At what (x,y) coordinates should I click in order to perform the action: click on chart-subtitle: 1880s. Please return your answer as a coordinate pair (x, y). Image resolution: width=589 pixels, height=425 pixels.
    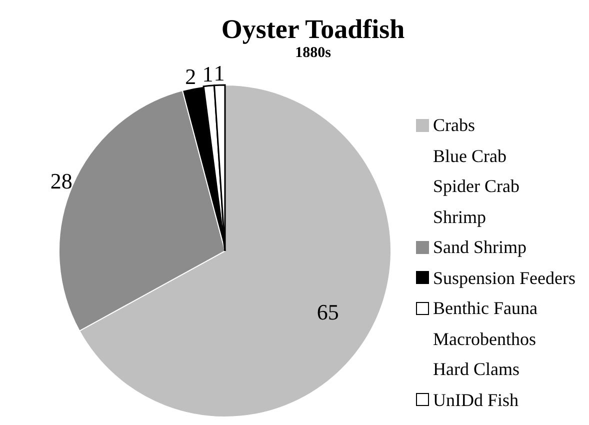
    Looking at the image, I should click on (313, 53).